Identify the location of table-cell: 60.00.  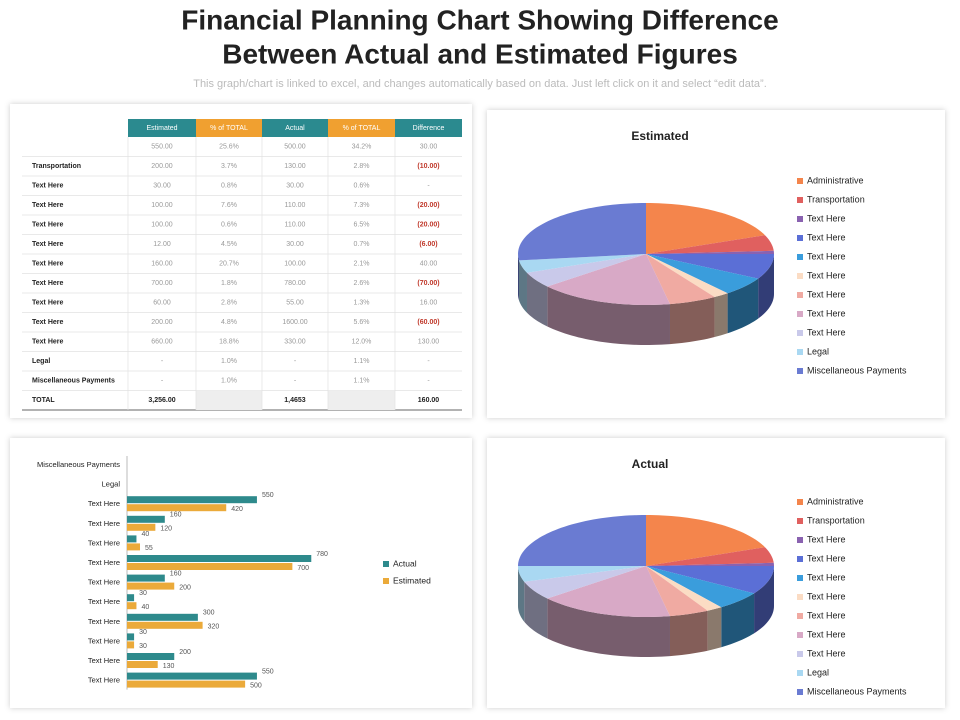
(162, 303).